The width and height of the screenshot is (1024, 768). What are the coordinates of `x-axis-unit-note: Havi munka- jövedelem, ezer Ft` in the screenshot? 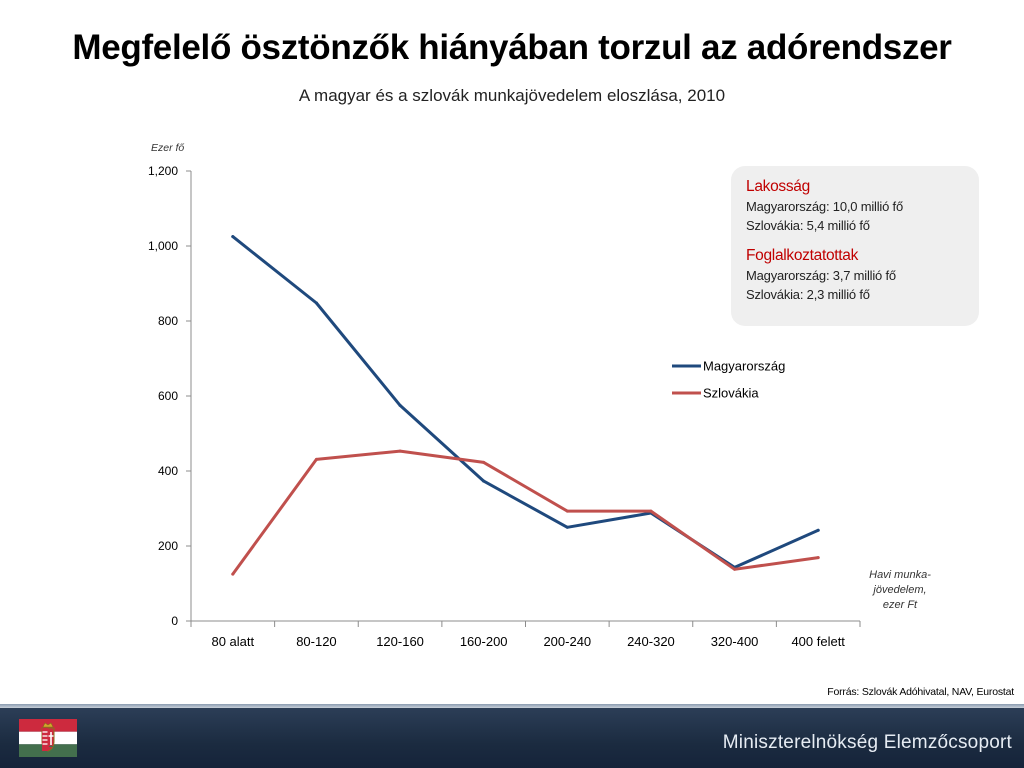 It's located at (900, 590).